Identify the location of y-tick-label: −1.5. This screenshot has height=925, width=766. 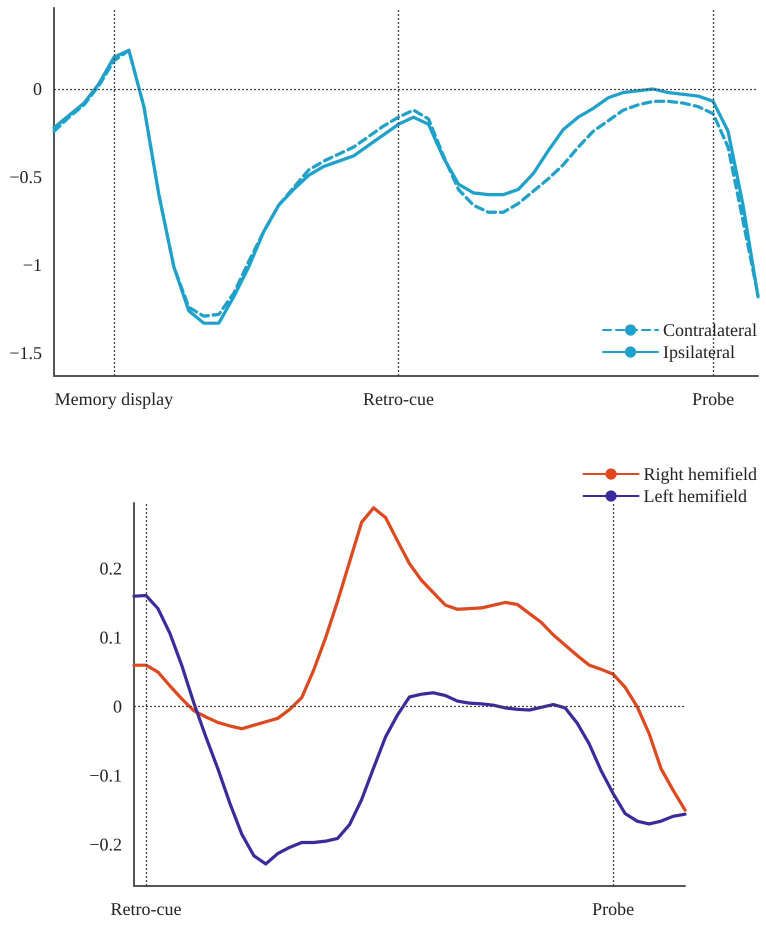
(25, 353).